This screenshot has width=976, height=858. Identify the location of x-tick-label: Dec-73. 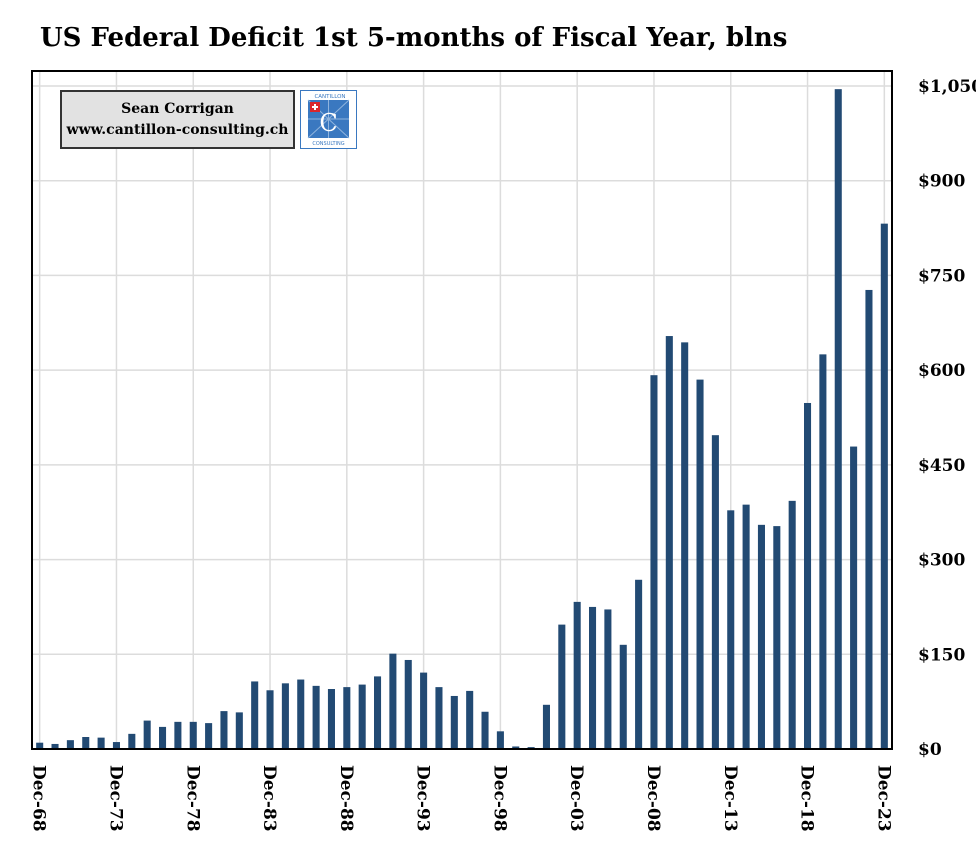
(116, 798).